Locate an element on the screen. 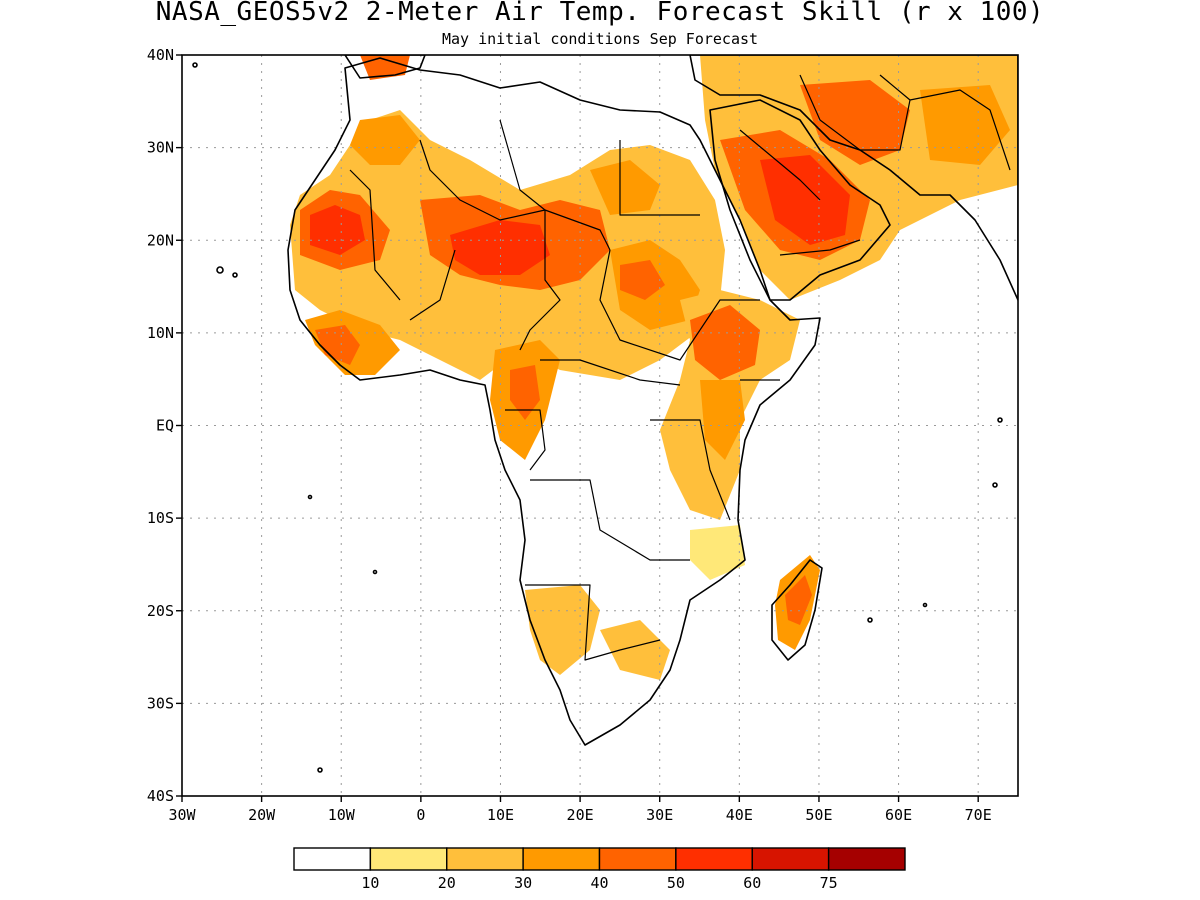 Image resolution: width=1200 pixels, height=900 pixels. arabia-coastline is located at coordinates (800, 200).